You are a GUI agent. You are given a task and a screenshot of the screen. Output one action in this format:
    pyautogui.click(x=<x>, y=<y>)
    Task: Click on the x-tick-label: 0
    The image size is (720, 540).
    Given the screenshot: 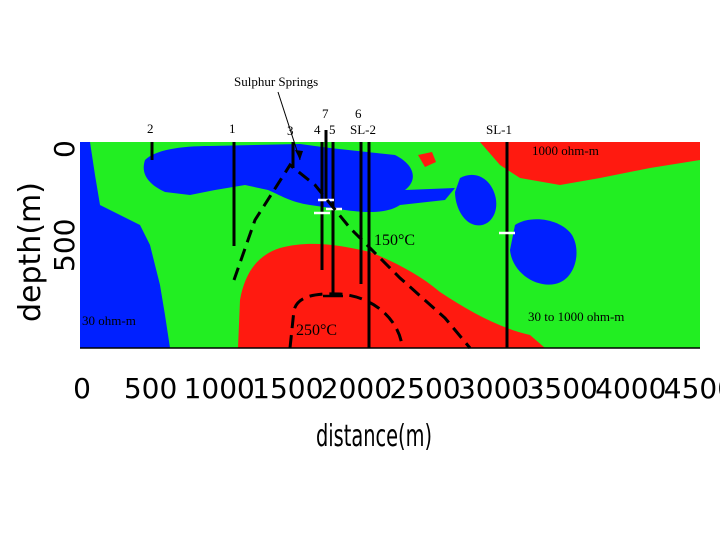 What is the action you would take?
    pyautogui.click(x=82, y=388)
    